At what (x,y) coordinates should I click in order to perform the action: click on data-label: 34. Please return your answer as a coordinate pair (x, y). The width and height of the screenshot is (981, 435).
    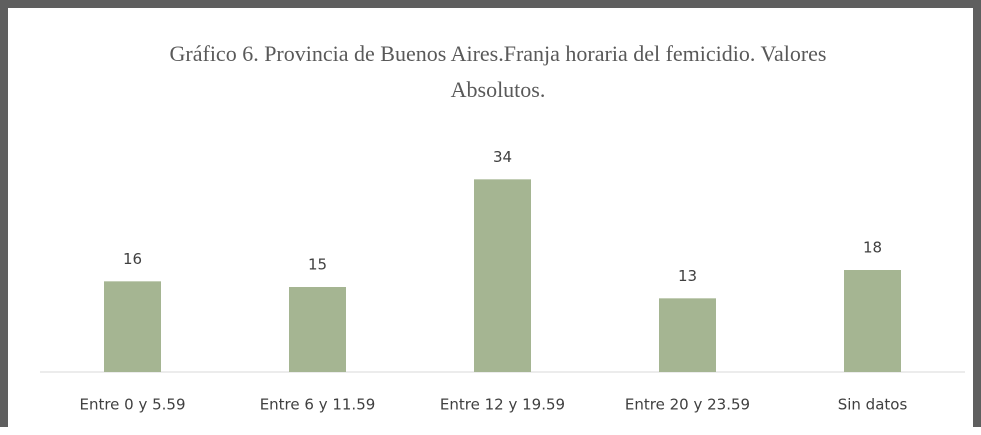
    Looking at the image, I should click on (502, 157).